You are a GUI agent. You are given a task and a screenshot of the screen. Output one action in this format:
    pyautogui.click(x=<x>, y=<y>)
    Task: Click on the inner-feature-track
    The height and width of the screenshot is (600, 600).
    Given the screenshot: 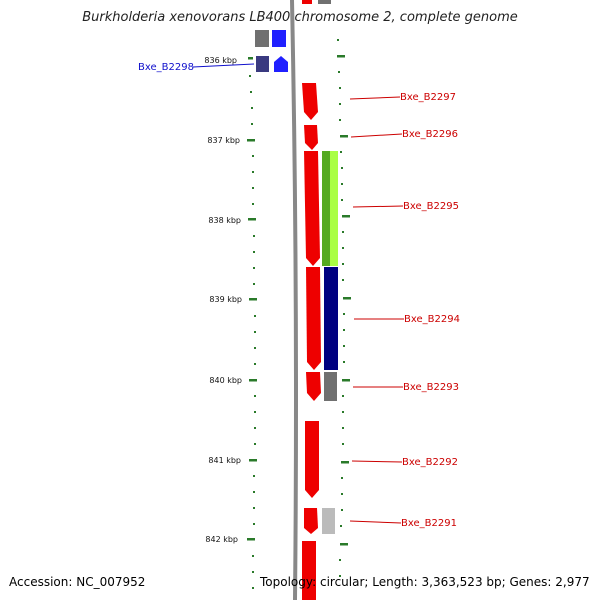 What is the action you would take?
    pyautogui.click(x=330, y=342)
    